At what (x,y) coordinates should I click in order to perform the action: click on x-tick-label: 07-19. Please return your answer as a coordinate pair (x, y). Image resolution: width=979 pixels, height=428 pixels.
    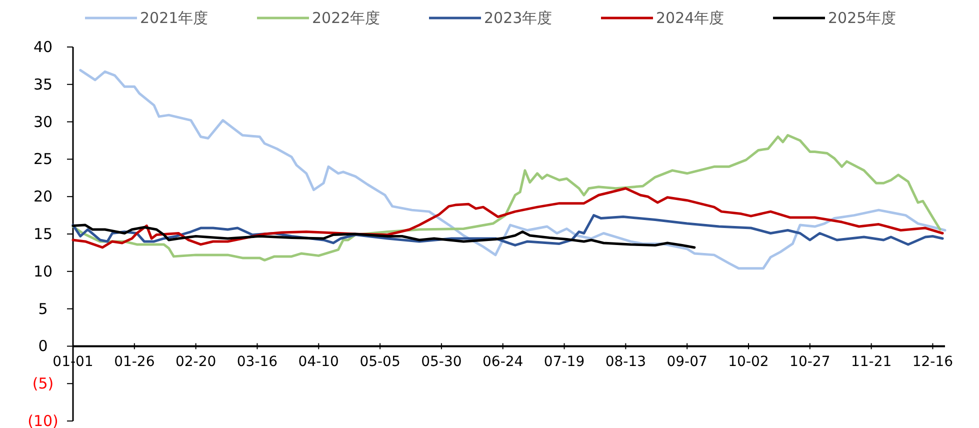
    Looking at the image, I should click on (564, 362).